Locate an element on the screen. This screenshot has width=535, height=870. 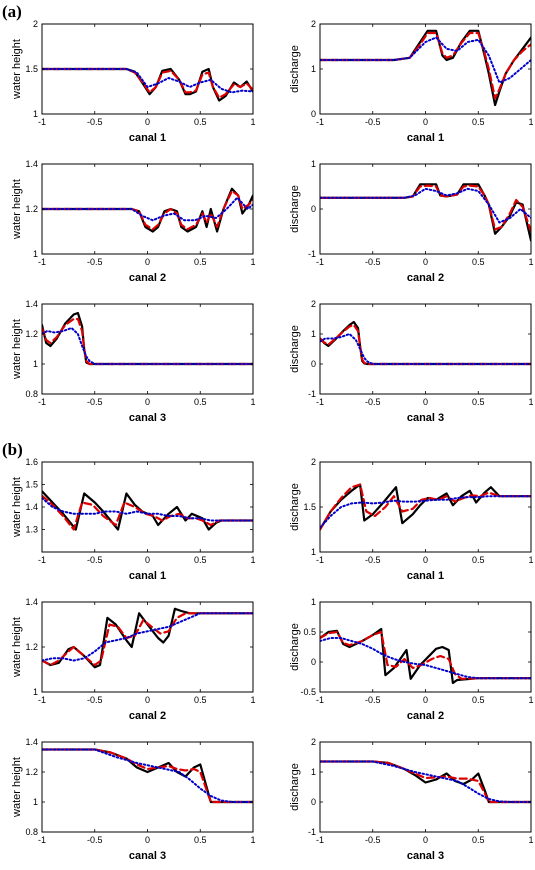
subplot-11: -1 -0.5 0 0.5 1 0.8 1 1.2 1.4 canal 3 water height is located at coordinates (133, 799).